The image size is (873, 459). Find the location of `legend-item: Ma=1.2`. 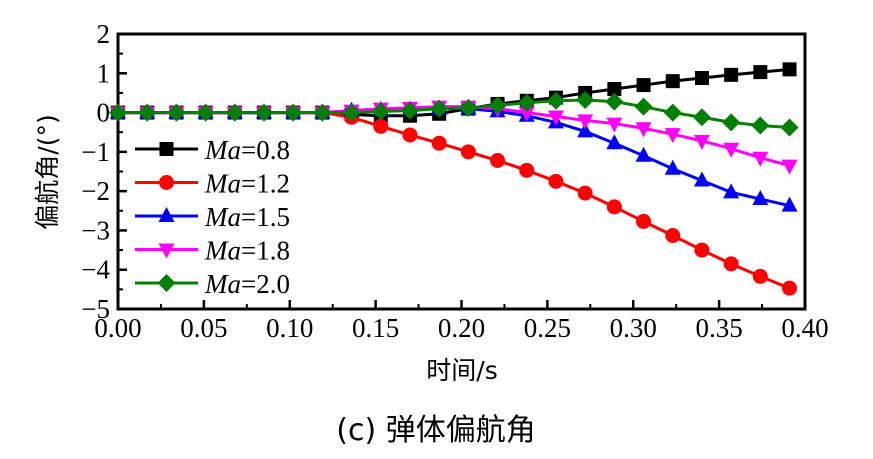

legend-item: Ma=1.2 is located at coordinates (212, 184).